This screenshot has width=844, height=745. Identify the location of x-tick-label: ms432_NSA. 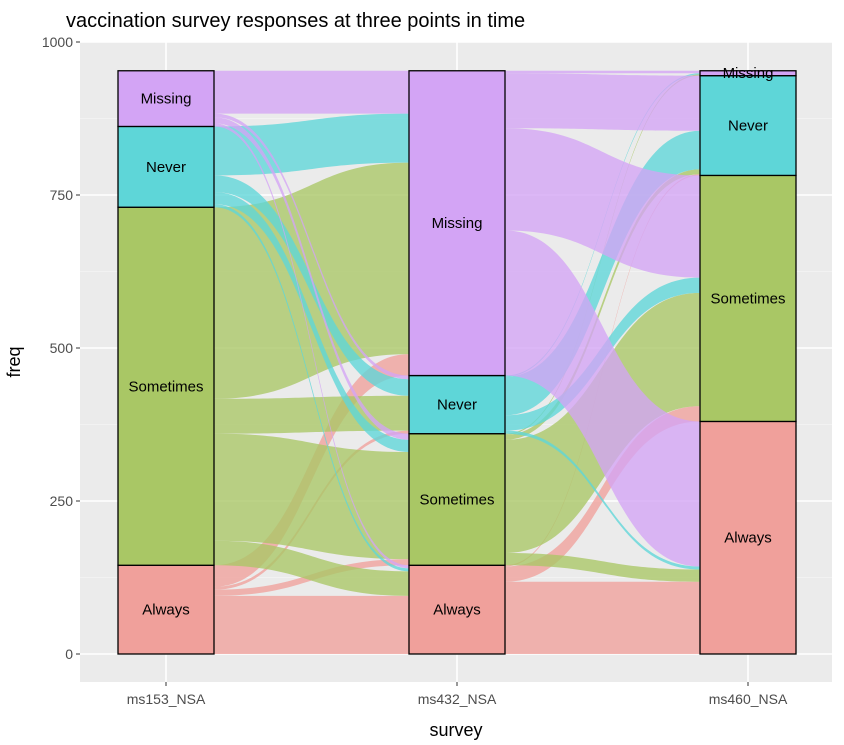
(457, 699).